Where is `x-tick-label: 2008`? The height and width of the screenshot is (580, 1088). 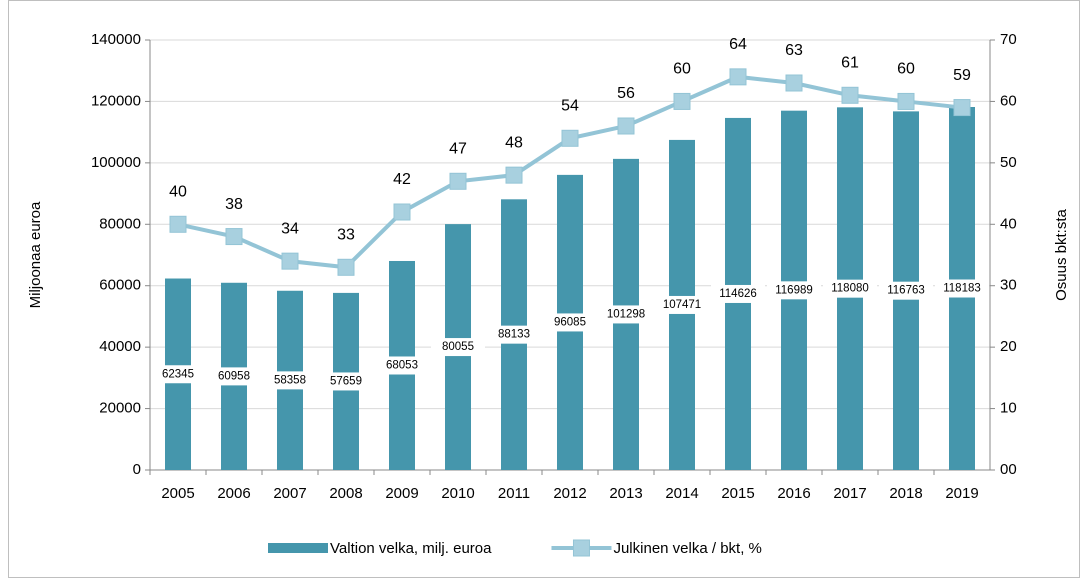
x-tick-label: 2008 is located at coordinates (345, 493).